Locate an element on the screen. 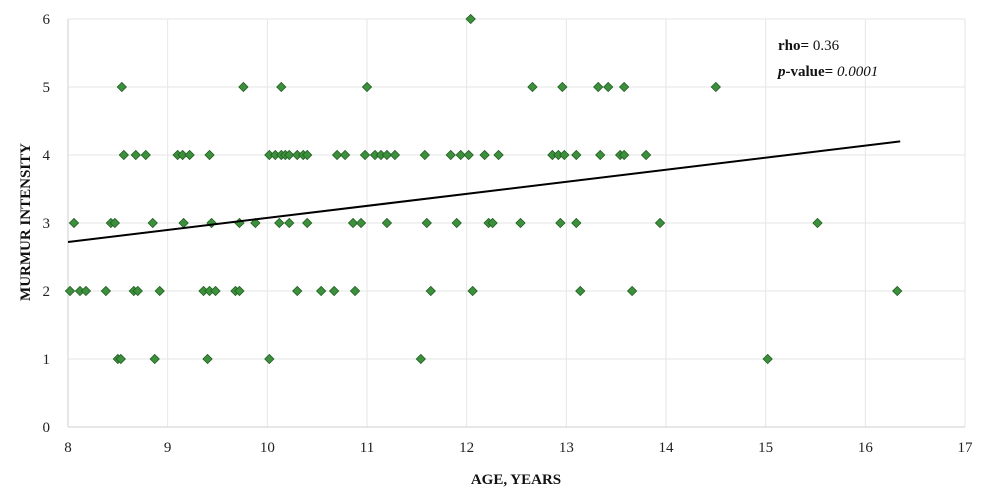  y-tick-label: 1 is located at coordinates (47, 360).